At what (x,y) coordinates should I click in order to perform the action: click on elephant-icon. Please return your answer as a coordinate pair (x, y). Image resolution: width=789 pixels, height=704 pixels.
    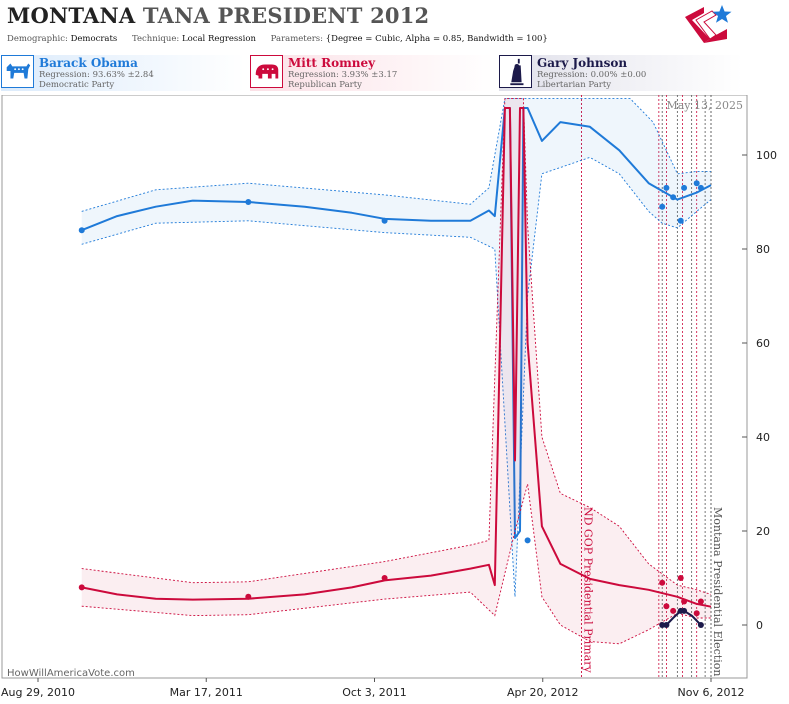
    Looking at the image, I should click on (266, 71).